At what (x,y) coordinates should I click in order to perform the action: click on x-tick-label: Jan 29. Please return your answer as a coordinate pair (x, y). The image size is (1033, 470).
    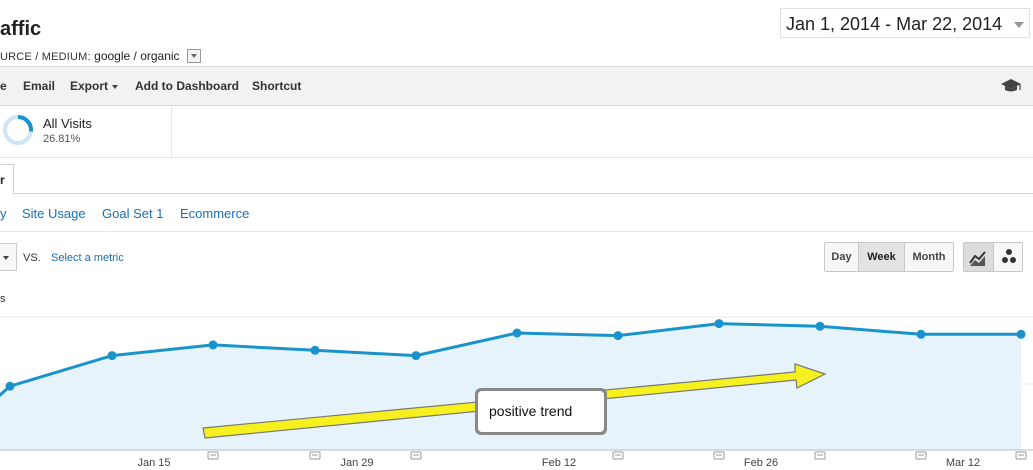
    Looking at the image, I should click on (356, 463).